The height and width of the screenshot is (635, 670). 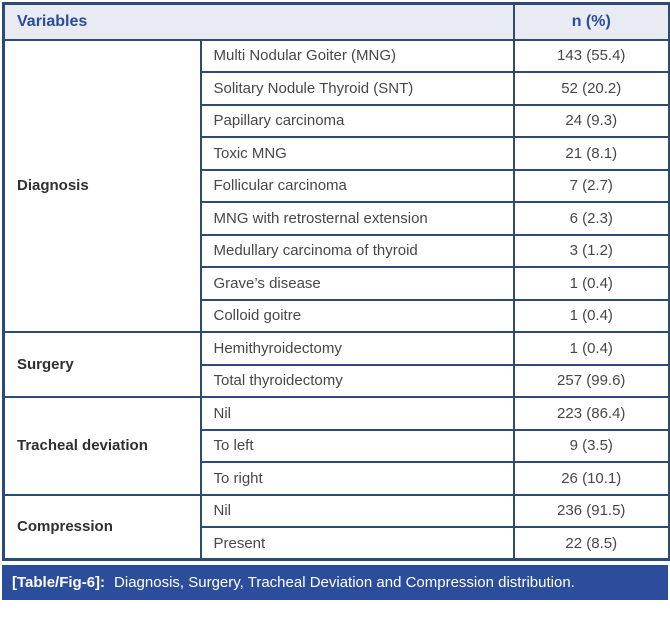 What do you see at coordinates (59, 582) in the screenshot?
I see `caption-tag: [Table/Fig-6]:` at bounding box center [59, 582].